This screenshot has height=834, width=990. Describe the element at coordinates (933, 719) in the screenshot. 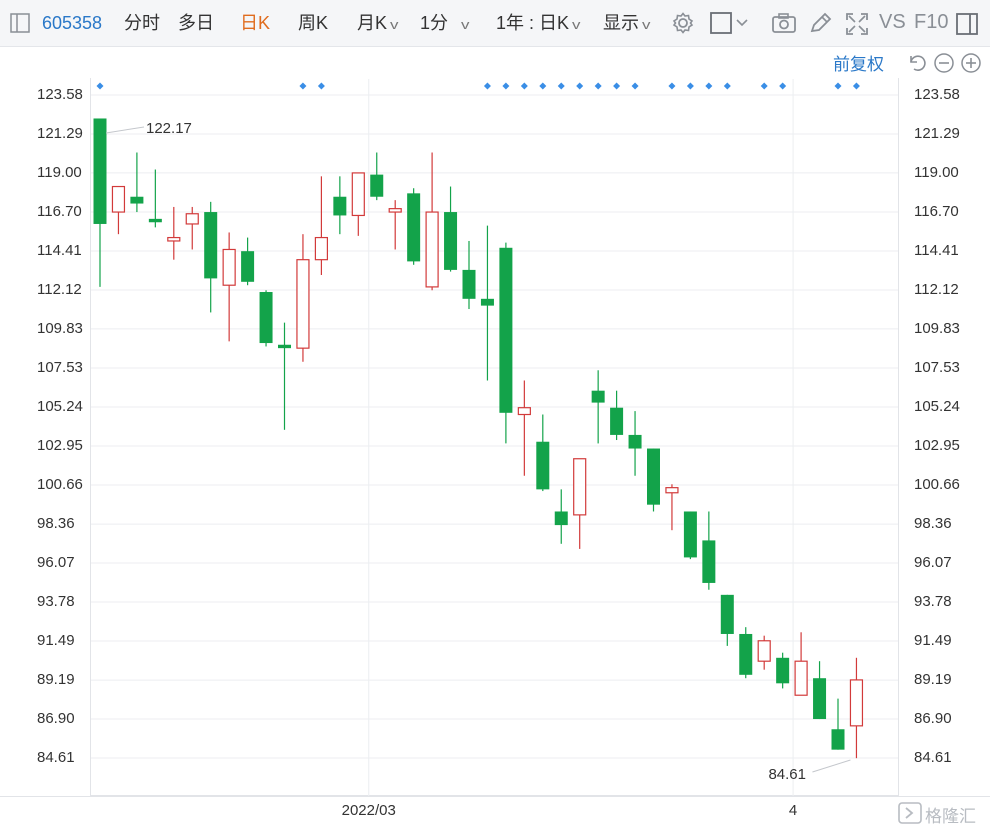

I see `y-tick-label-right: 86.90` at that location.